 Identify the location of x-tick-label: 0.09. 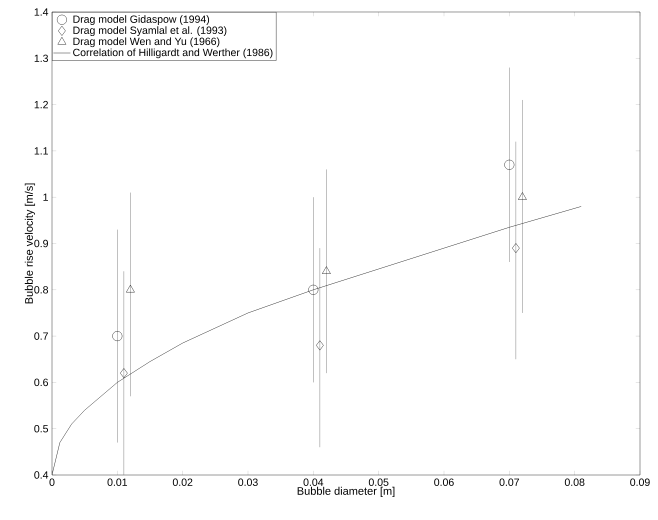
(640, 482).